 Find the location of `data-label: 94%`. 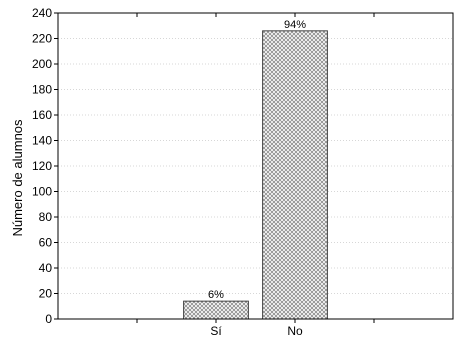

data-label: 94% is located at coordinates (295, 25).